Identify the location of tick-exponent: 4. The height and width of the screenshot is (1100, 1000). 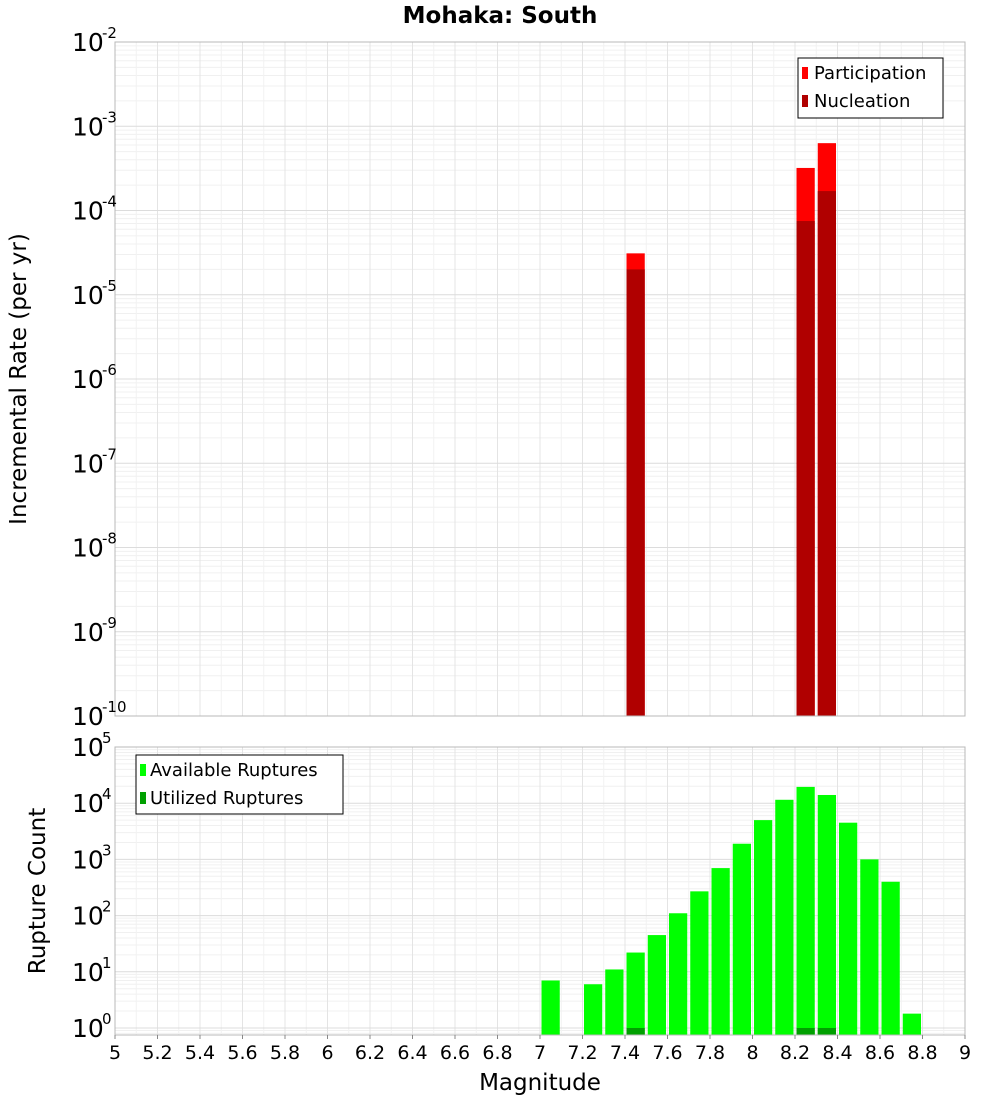
(107, 794).